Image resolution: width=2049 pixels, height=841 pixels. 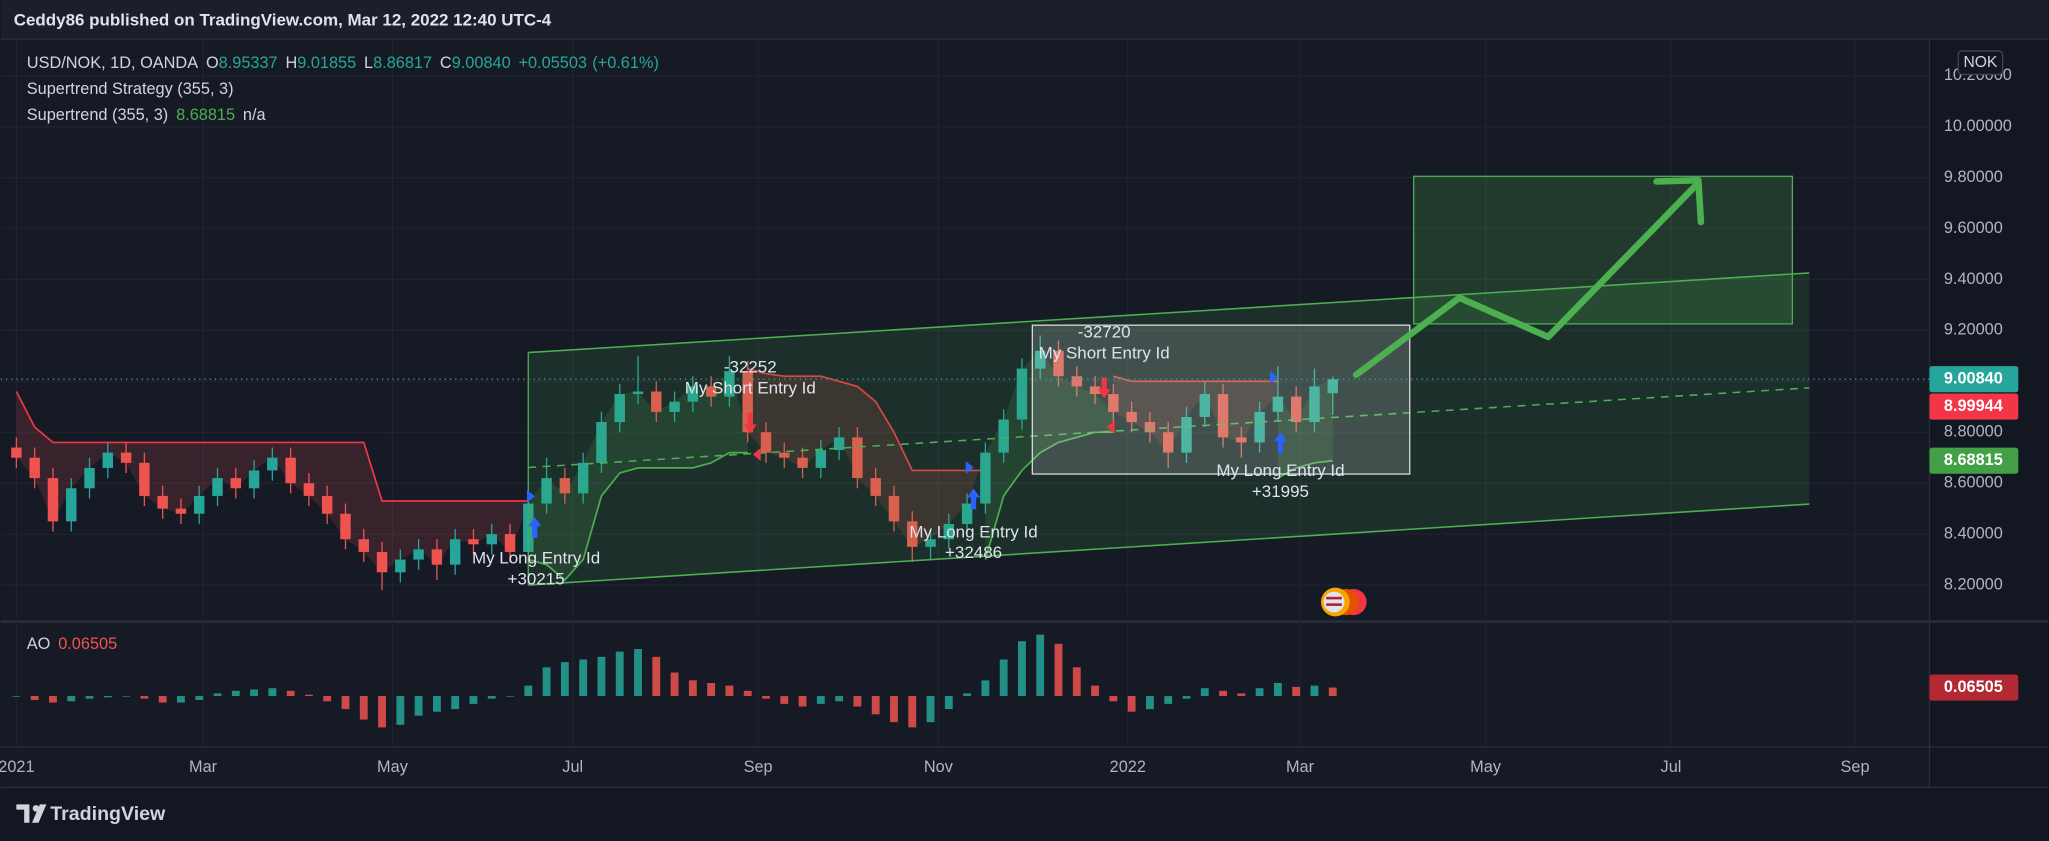 What do you see at coordinates (17, 767) in the screenshot?
I see `x-tick-label: 2021` at bounding box center [17, 767].